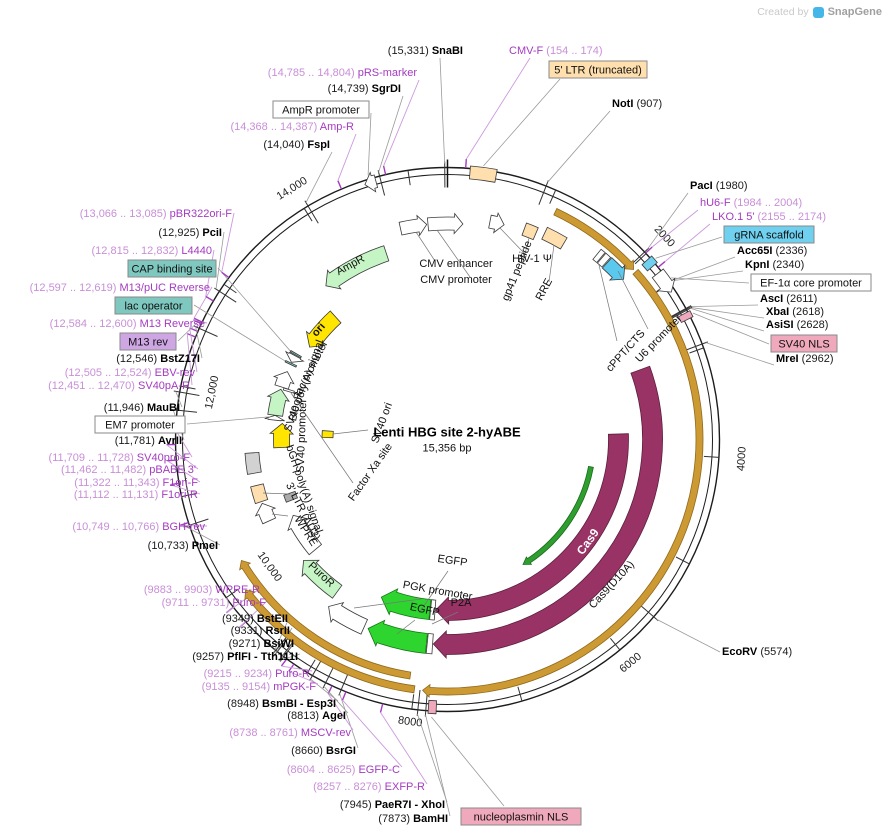 The height and width of the screenshot is (834, 892). What do you see at coordinates (370, 472) in the screenshot?
I see `inner-label-factor-xa-site: Factor Xa site` at bounding box center [370, 472].